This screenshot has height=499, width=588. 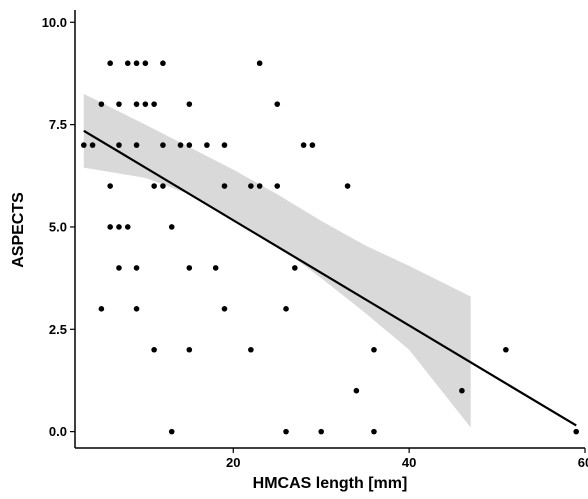 I want to click on x-tick-label: 20, so click(x=233, y=462).